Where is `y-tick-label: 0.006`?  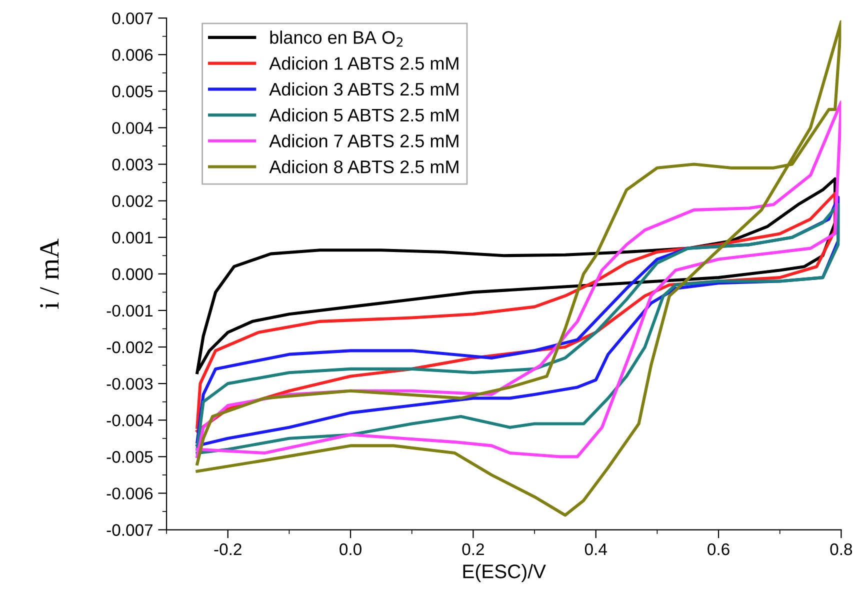 y-tick-label: 0.006 is located at coordinates (132, 55).